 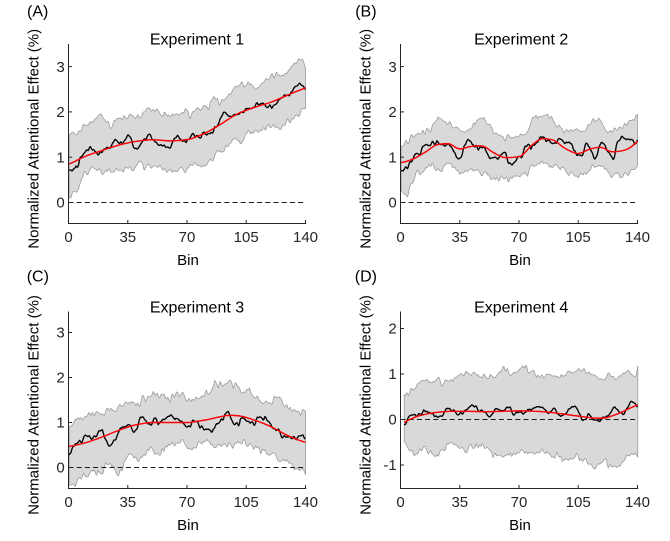 What do you see at coordinates (521, 40) in the screenshot?
I see `svg-text: Experiment 2` at bounding box center [521, 40].